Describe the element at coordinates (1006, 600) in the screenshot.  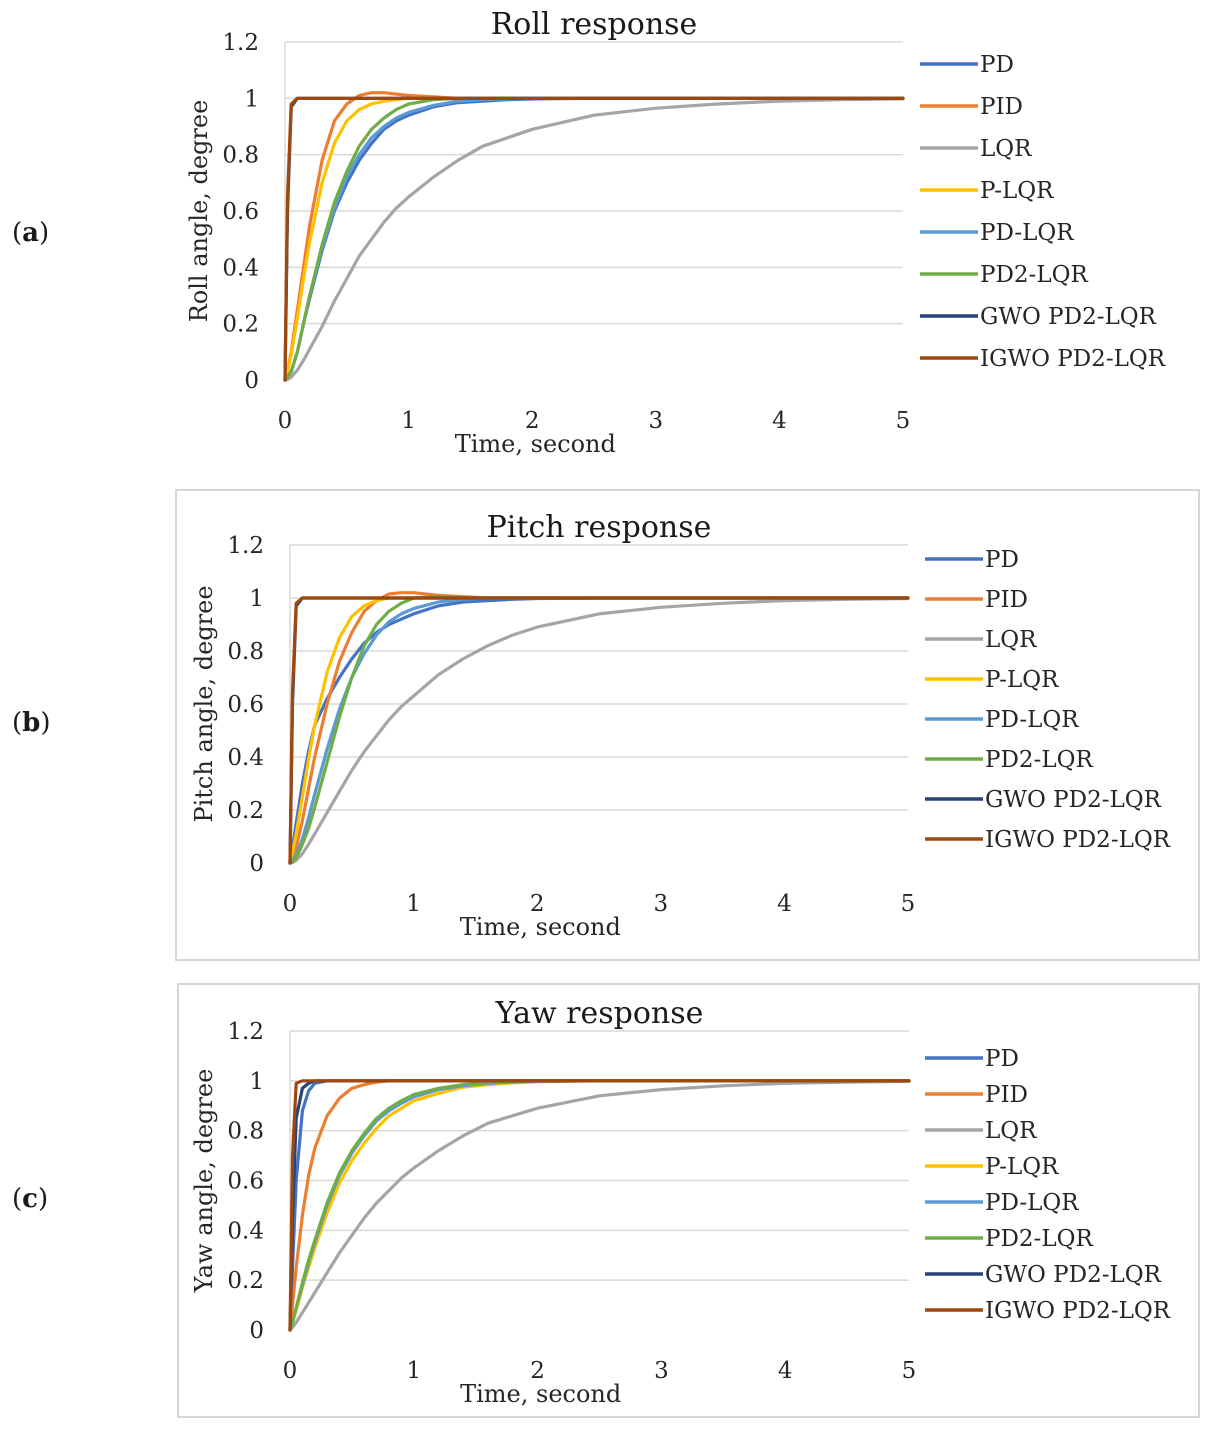
I see `pitch-legend-label: PID` at that location.